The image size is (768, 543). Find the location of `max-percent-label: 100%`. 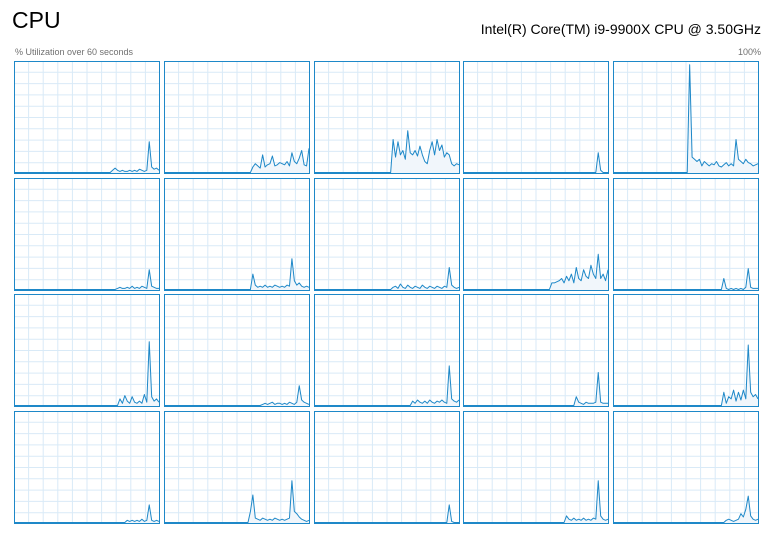

max-percent-label: 100% is located at coordinates (749, 52).